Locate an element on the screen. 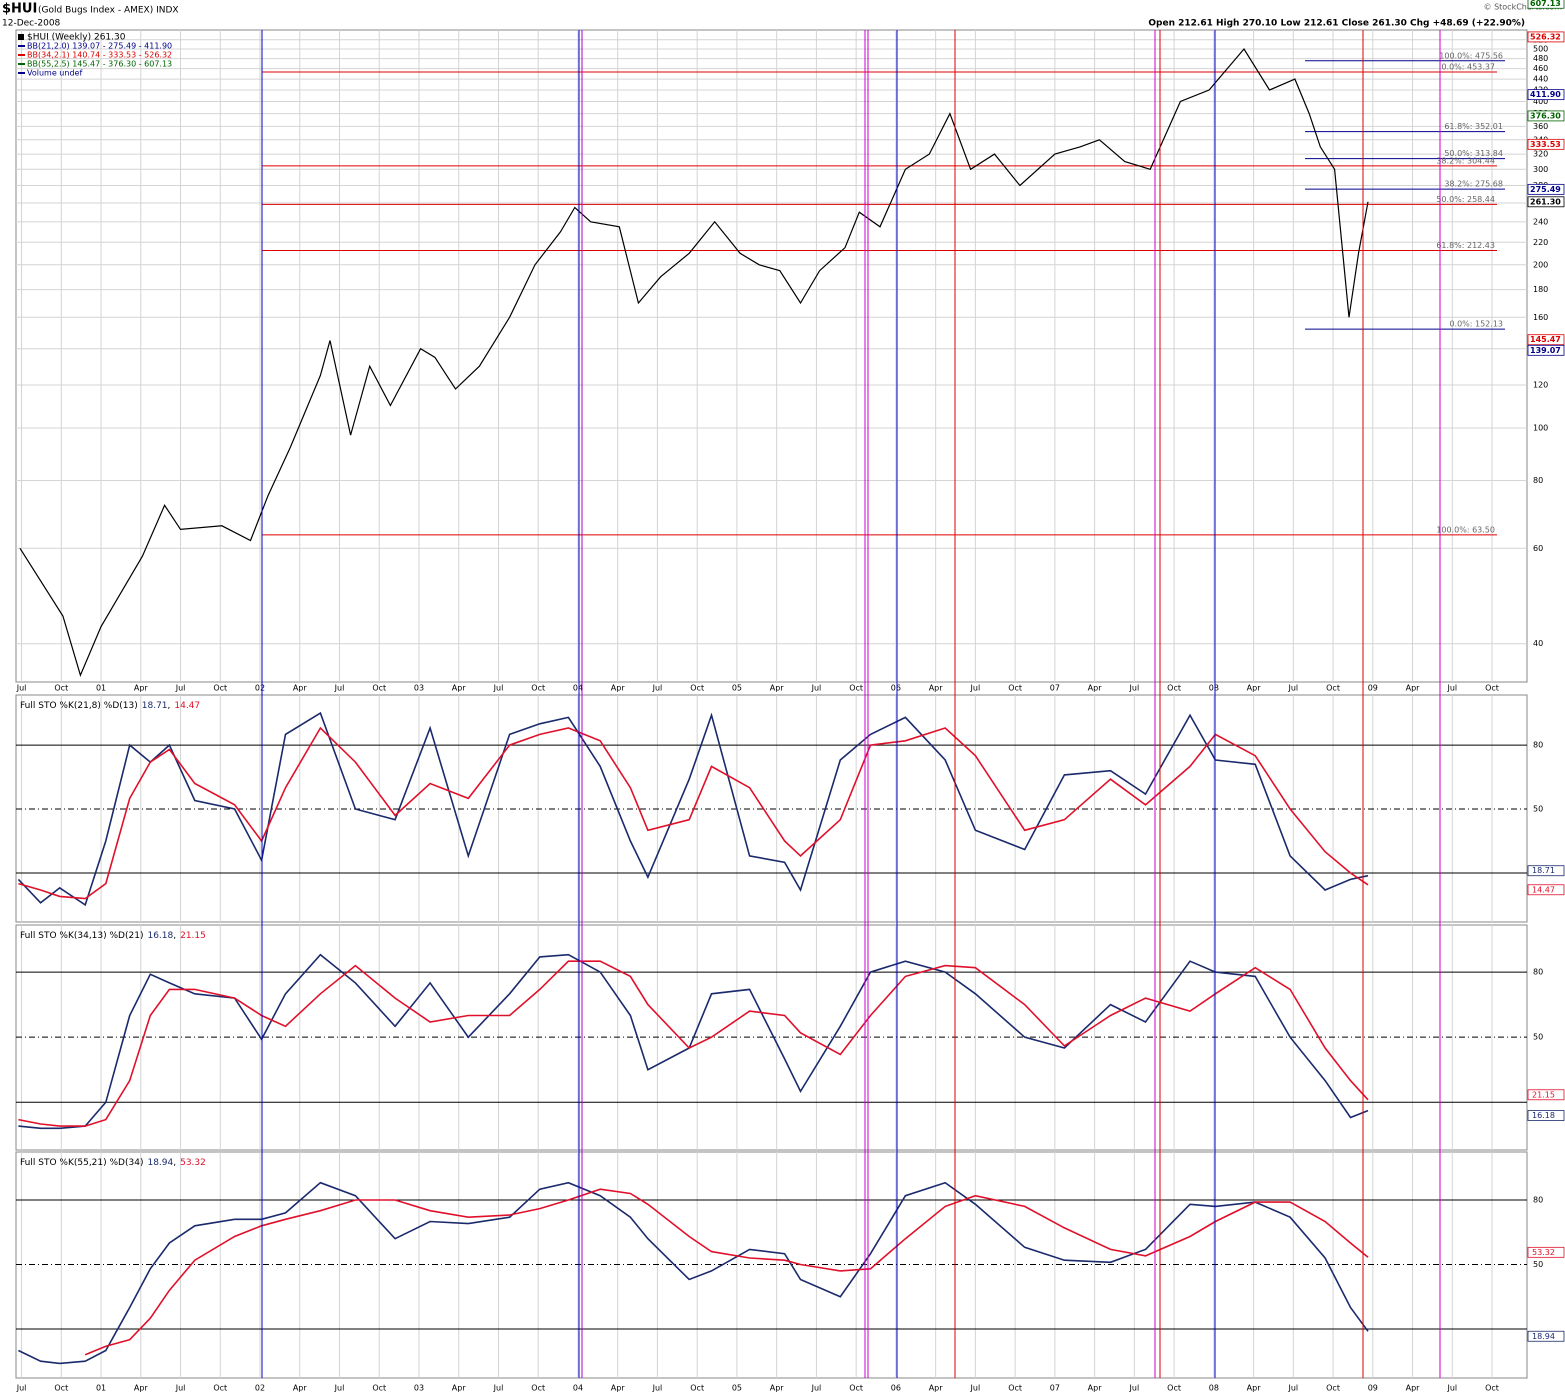 The width and height of the screenshot is (1565, 1396). value-box-label: 275.49 is located at coordinates (1545, 189).